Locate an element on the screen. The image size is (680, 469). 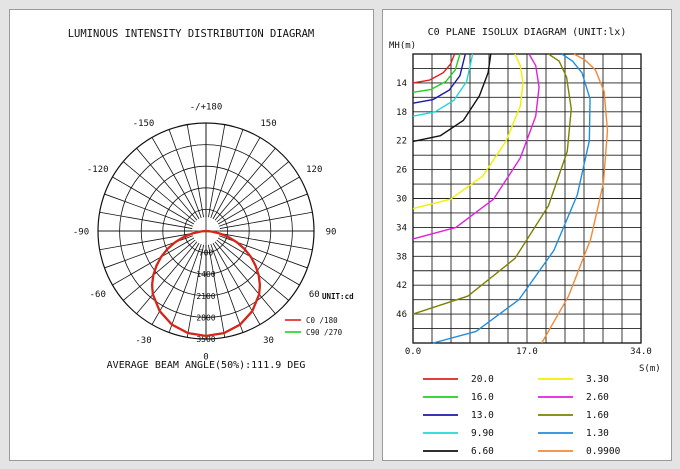
polar-angle-label: -120 is located at coordinates (98, 170).